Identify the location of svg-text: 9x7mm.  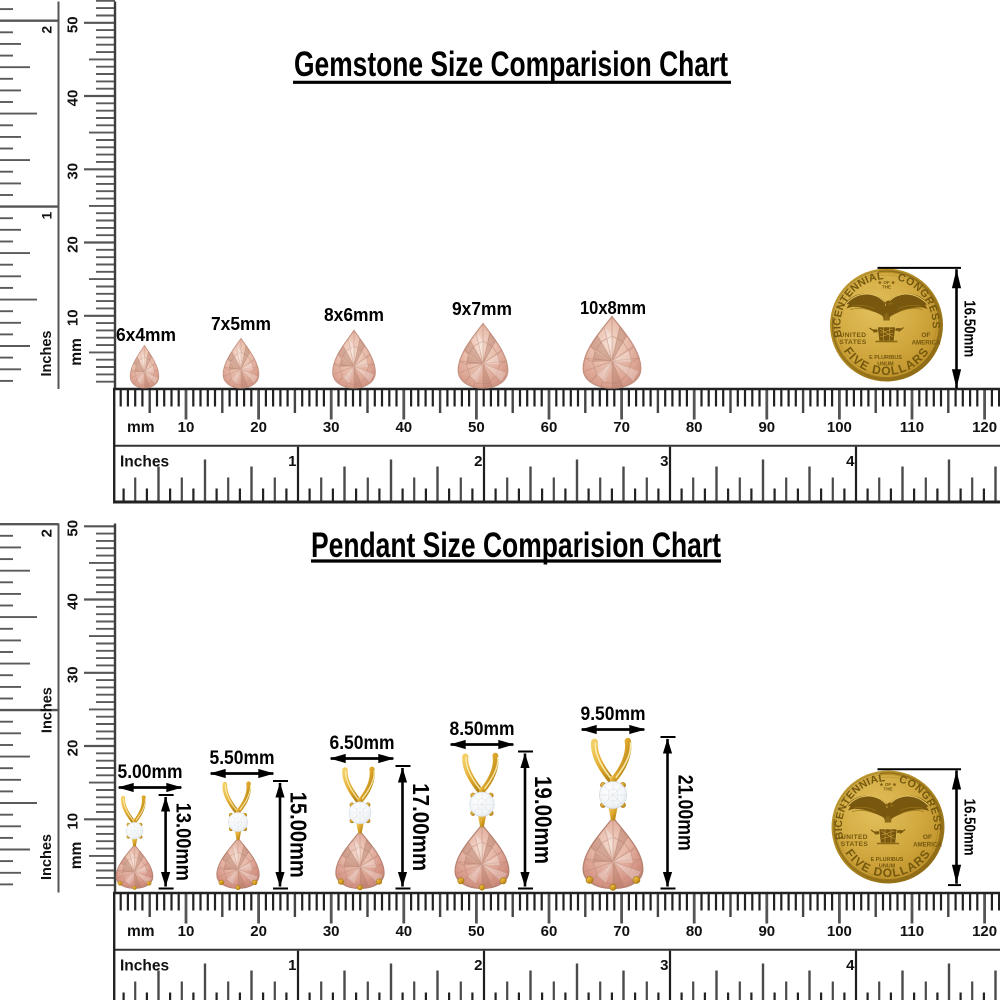
(482, 308).